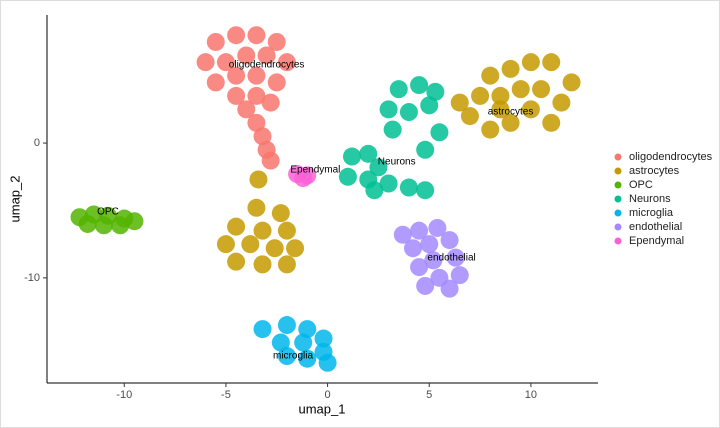 The width and height of the screenshot is (720, 428). Describe the element at coordinates (226, 395) in the screenshot. I see `x-tick-label: -5` at that location.